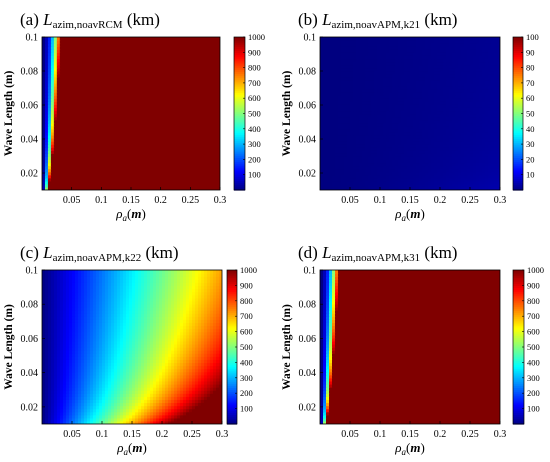 This screenshot has height=462, width=550. Describe the element at coordinates (239, 49) in the screenshot. I see `colorbar-segment` at that location.